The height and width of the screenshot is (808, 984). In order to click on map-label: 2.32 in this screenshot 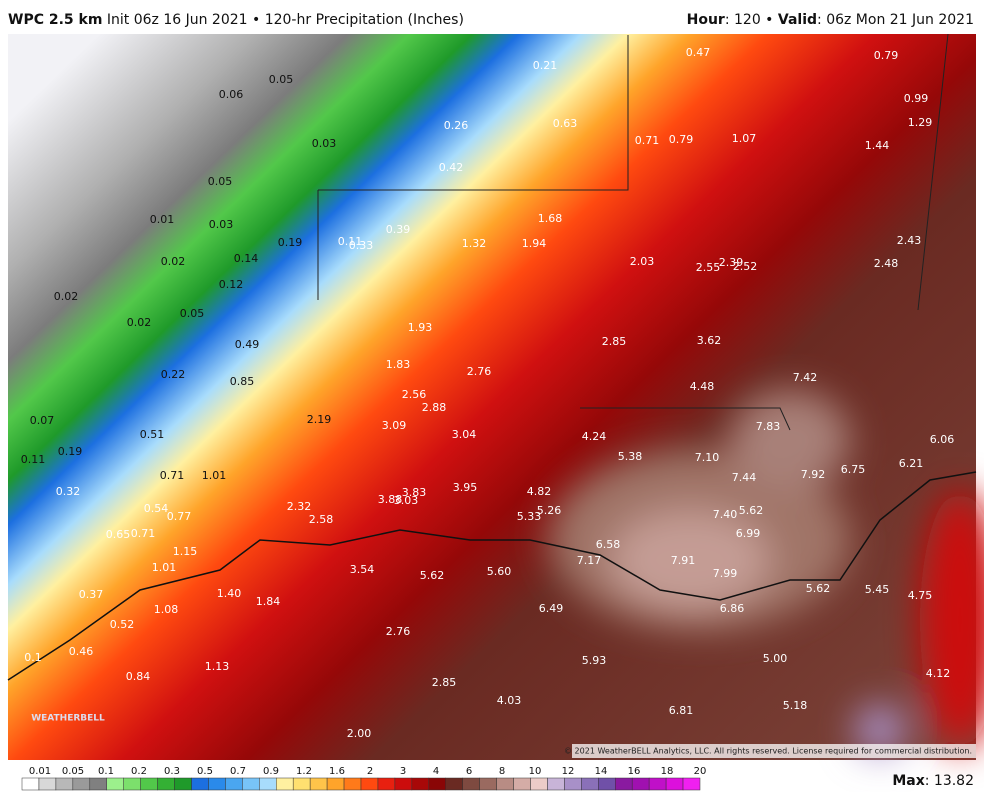, I will do `click(299, 506)`.